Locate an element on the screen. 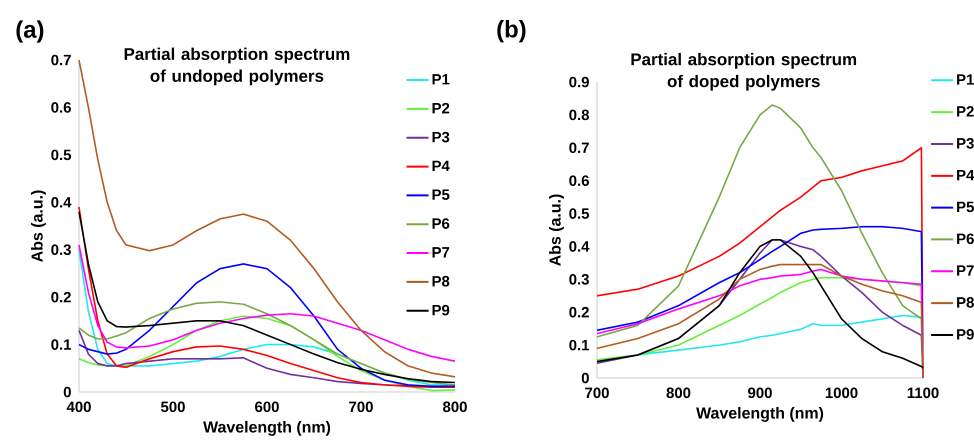  x-tick-label: 500 is located at coordinates (172, 407).